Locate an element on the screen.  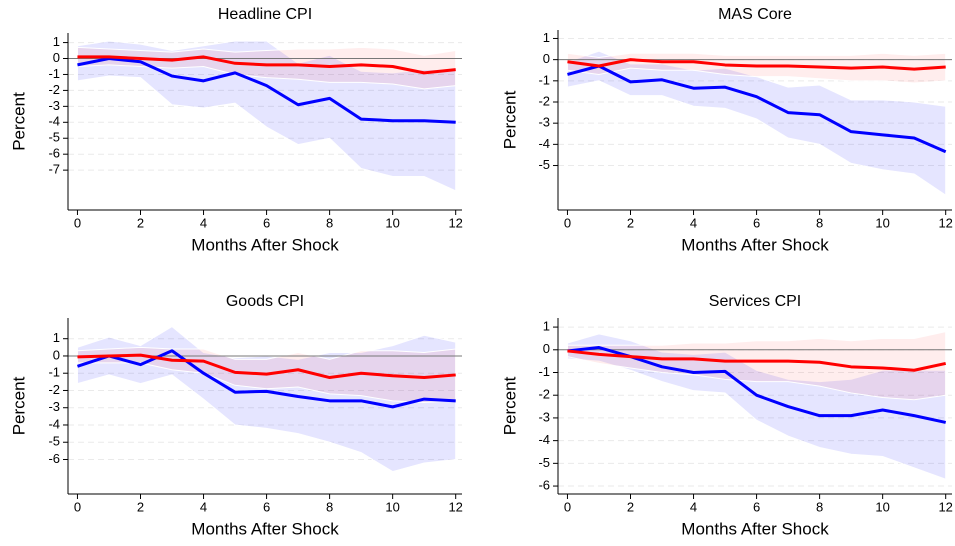
y-tick-label: -7 is located at coordinates (54, 169).